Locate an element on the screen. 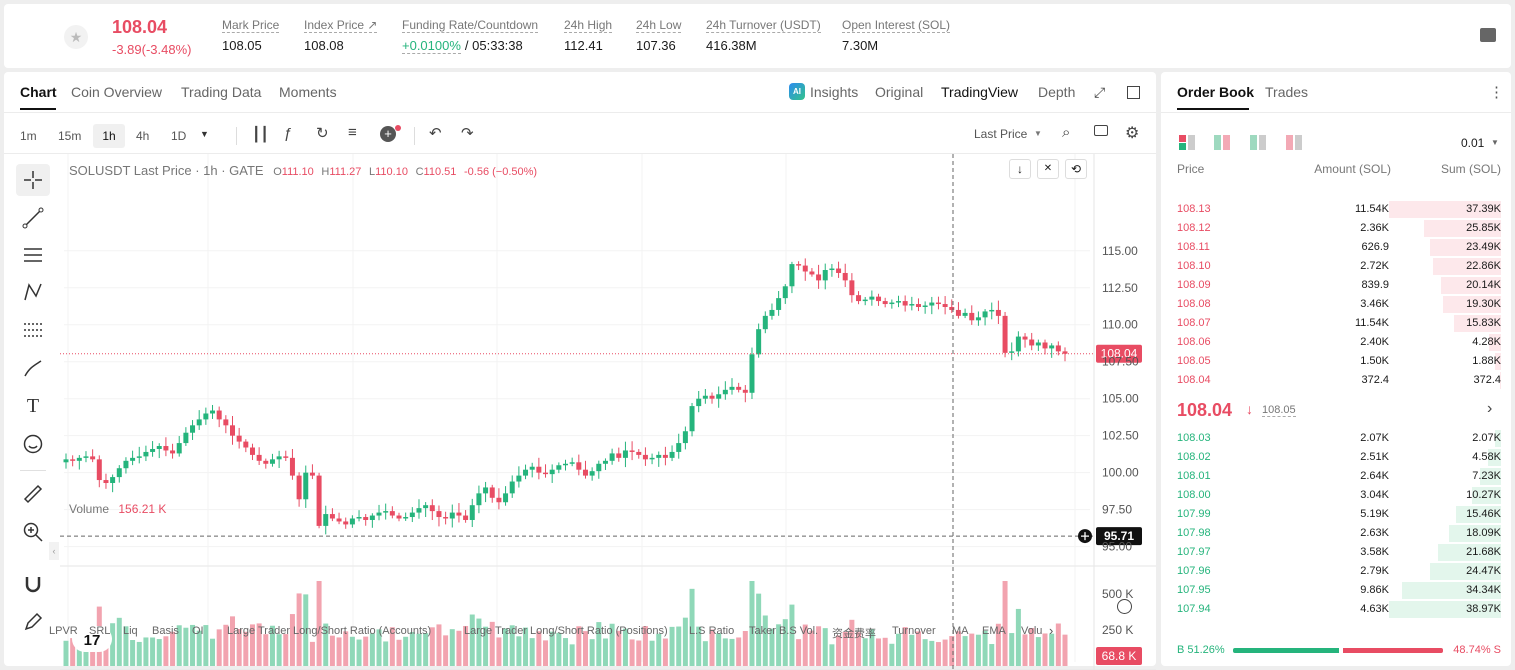 The image size is (1515, 670). search-icon: ⌕ is located at coordinates (1066, 132).